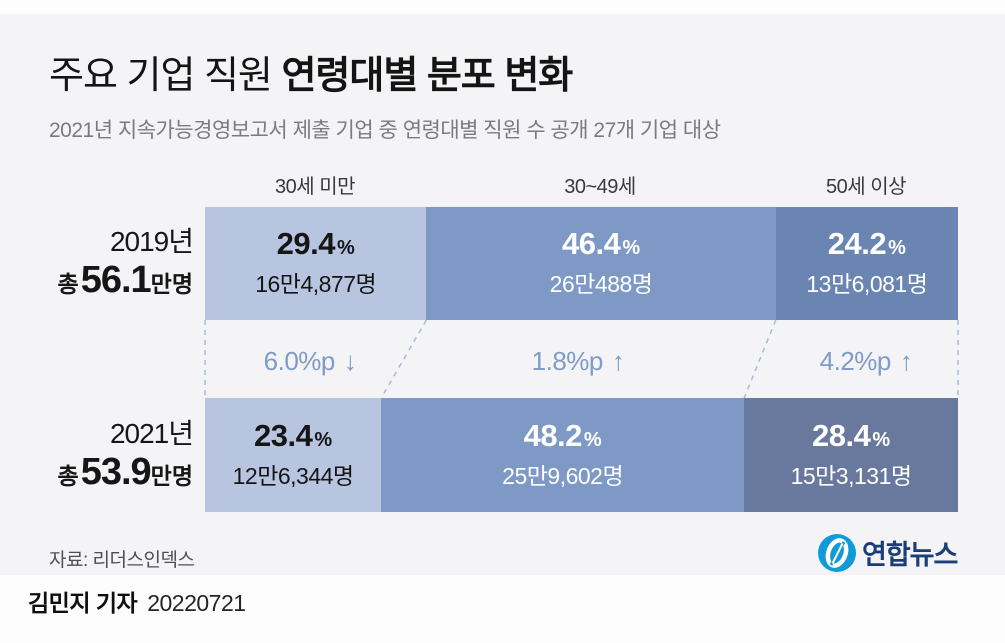 The image size is (1005, 643). I want to click on segment-count: 13만6,081명, so click(867, 284).